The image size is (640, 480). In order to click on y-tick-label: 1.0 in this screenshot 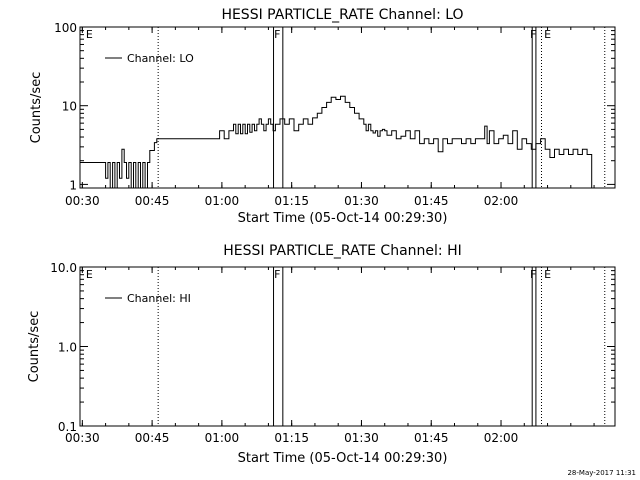, I will do `click(67, 348)`.